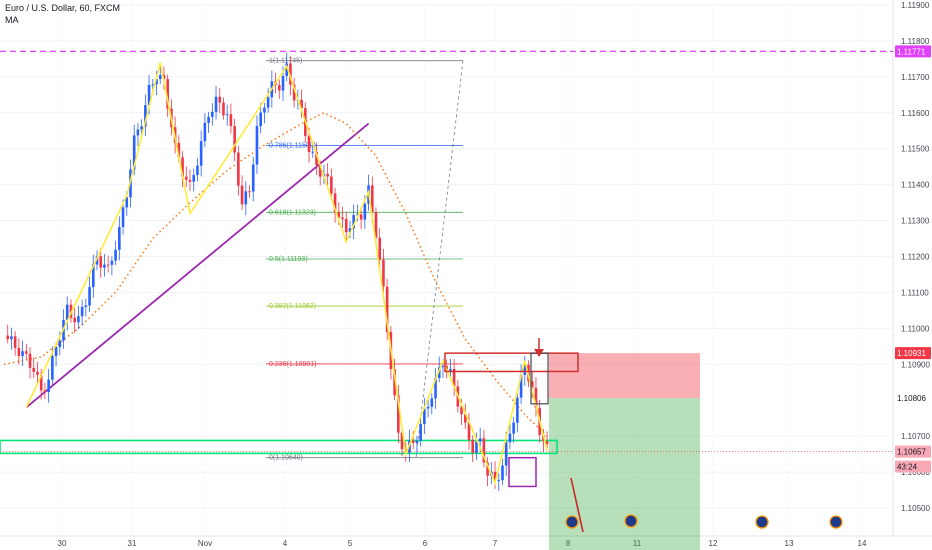 This screenshot has height=550, width=932. I want to click on resistance-box, so click(511, 362).